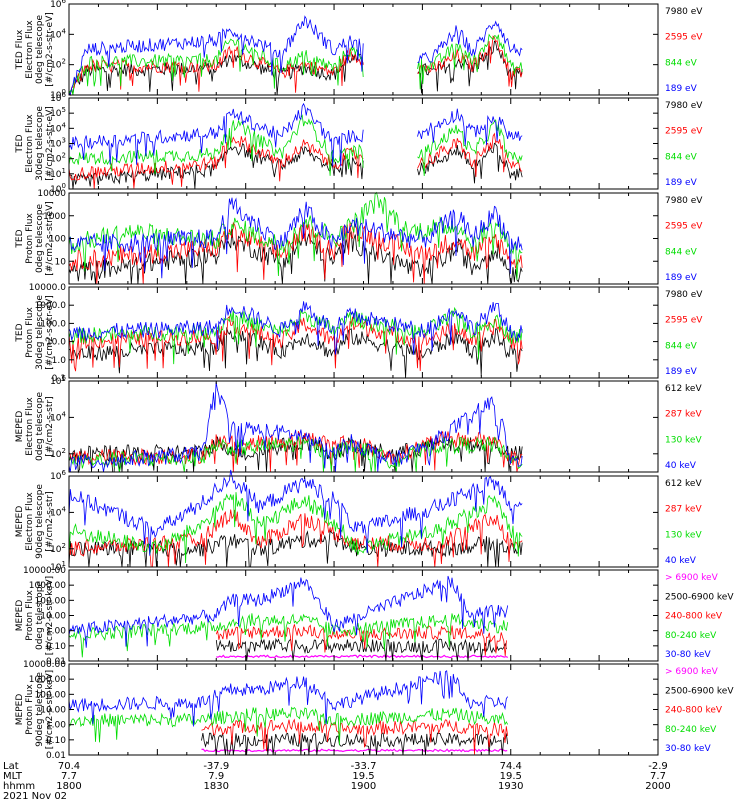 The width and height of the screenshot is (750, 800). Describe the element at coordinates (20, 710) in the screenshot. I see `y-axis-label-line: MEPED` at that location.